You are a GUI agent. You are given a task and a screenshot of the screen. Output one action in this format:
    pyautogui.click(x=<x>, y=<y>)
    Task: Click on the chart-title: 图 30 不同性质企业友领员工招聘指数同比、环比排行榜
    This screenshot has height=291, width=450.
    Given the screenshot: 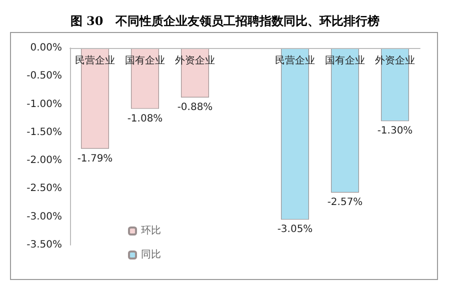 What is the action you would take?
    pyautogui.click(x=225, y=21)
    